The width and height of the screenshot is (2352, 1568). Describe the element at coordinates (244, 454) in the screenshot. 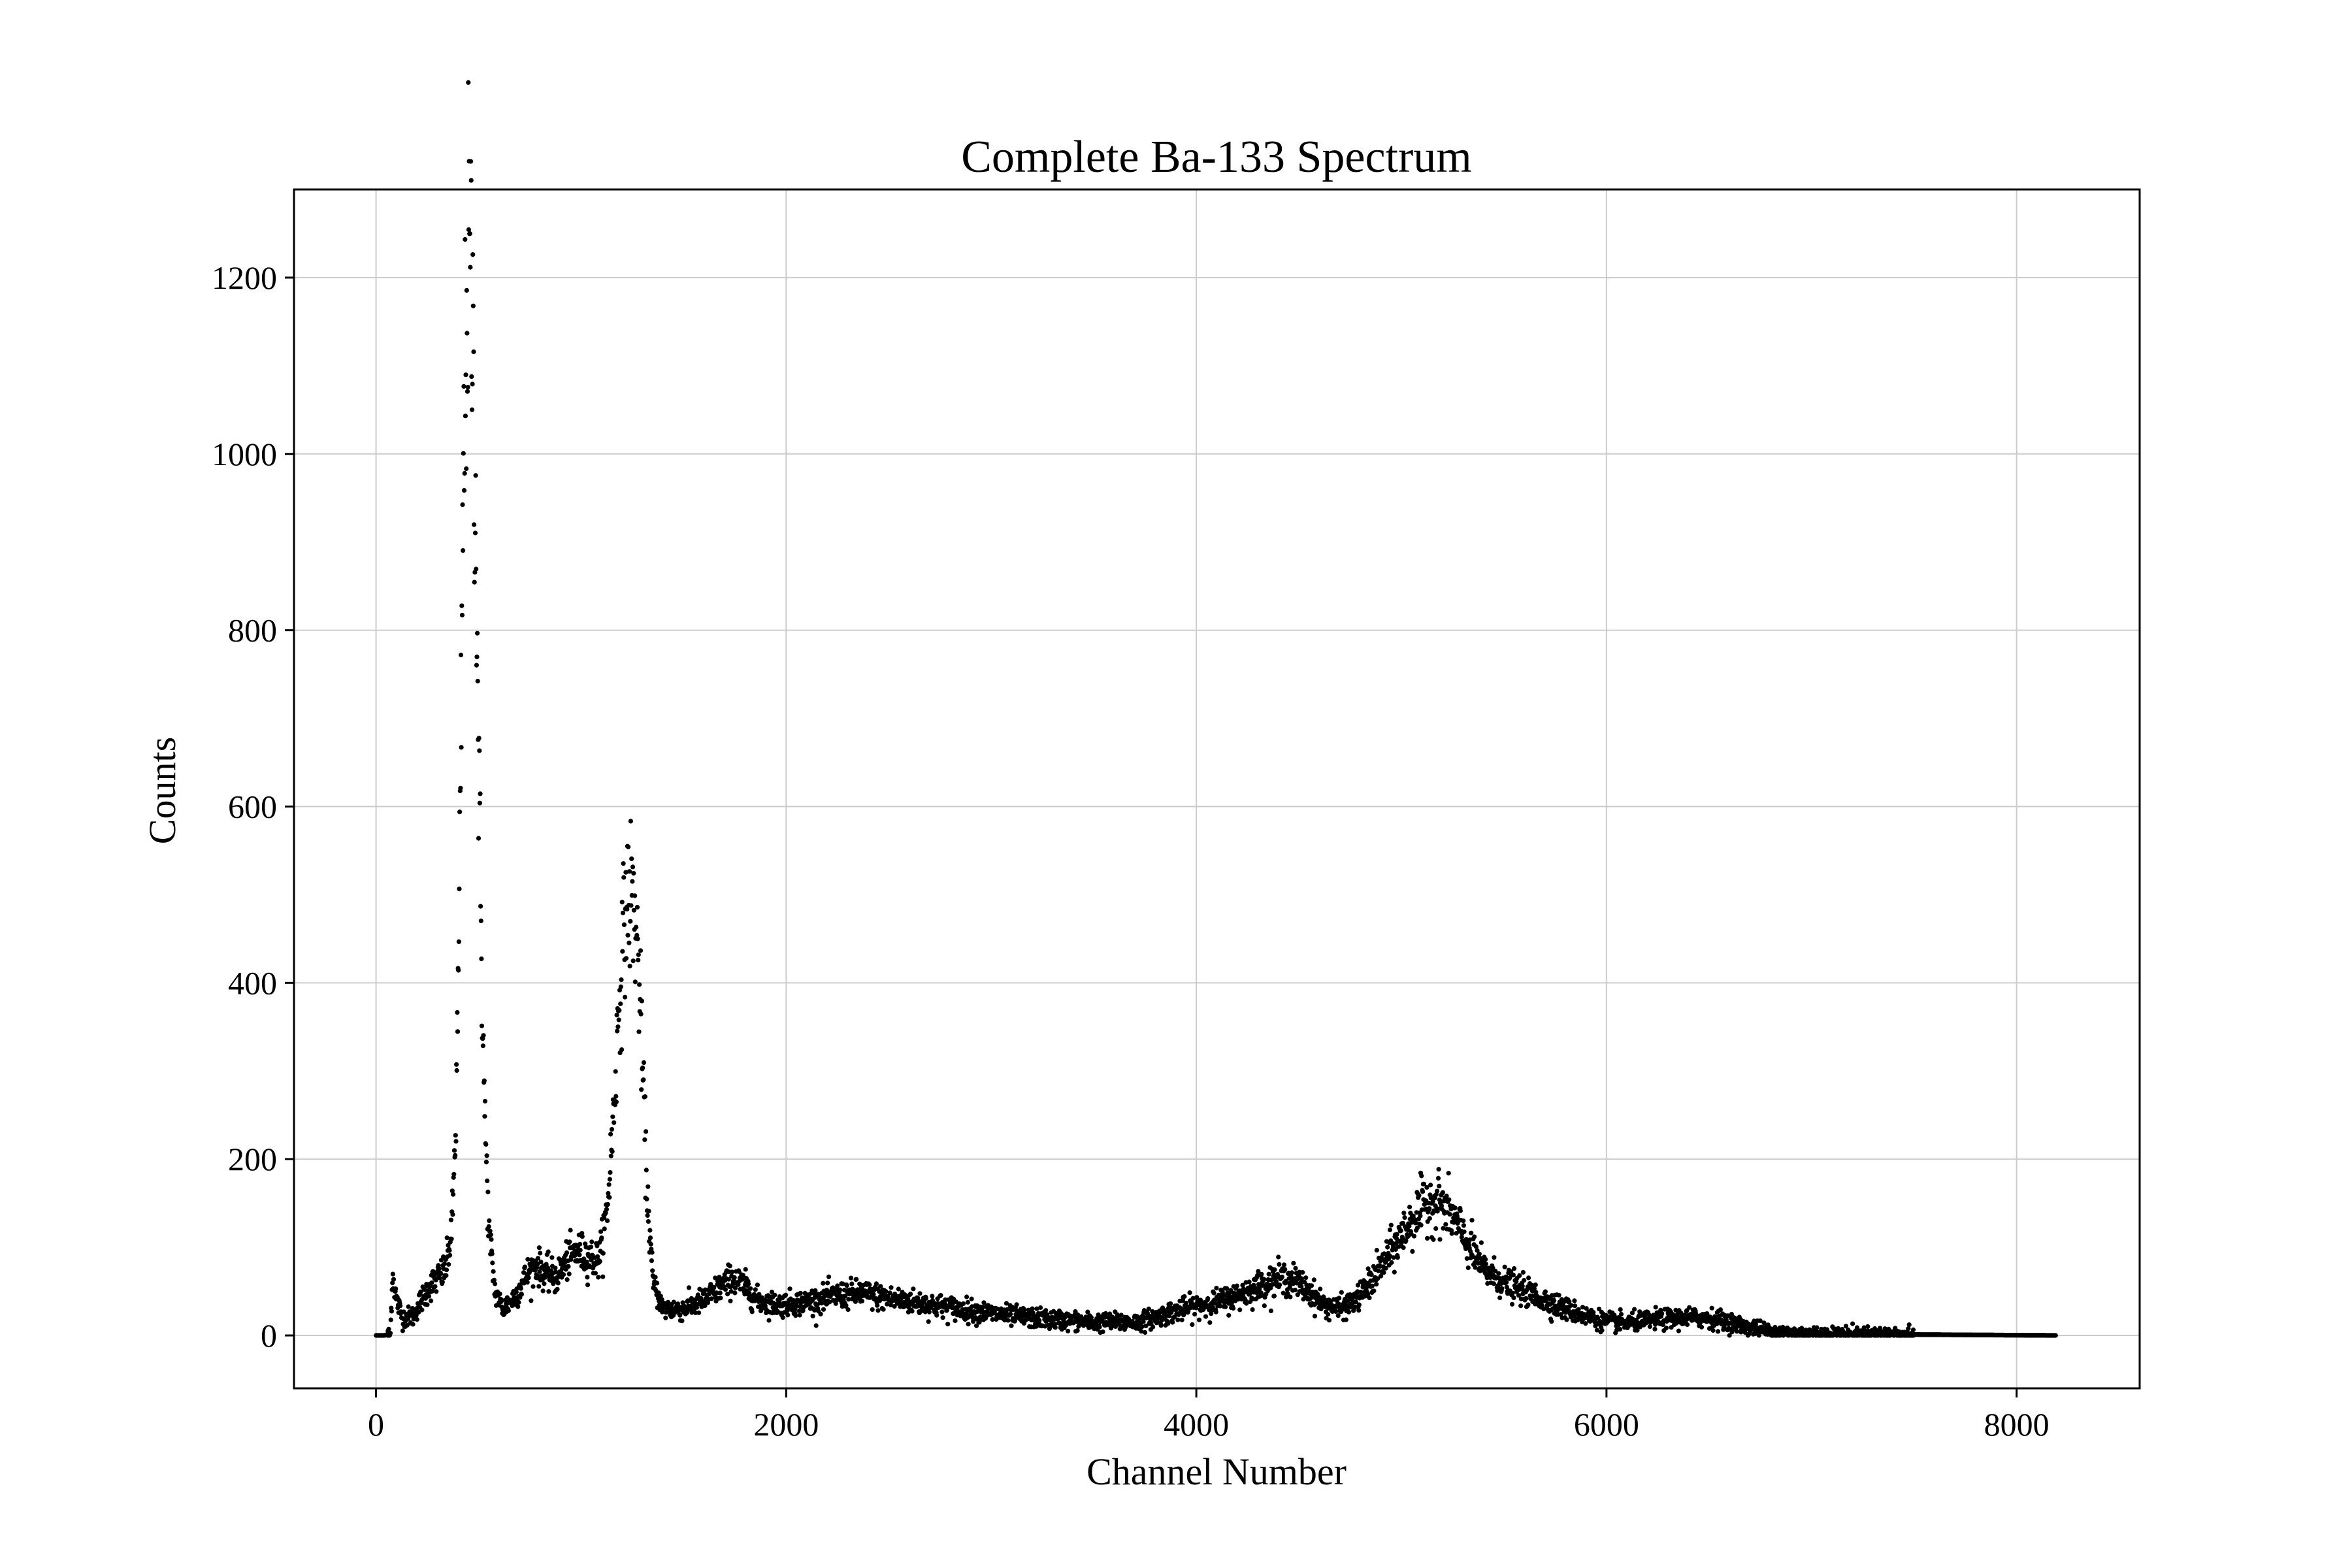

I see `y-tick-label: 1000` at that location.